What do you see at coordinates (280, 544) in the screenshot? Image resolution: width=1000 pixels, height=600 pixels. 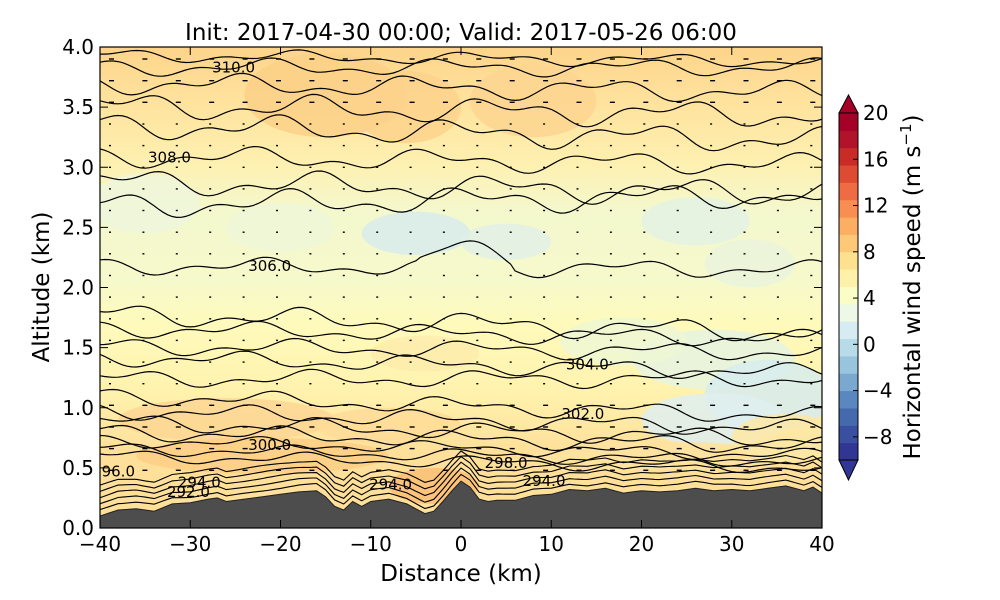 I see `x-tick-label: −20` at bounding box center [280, 544].